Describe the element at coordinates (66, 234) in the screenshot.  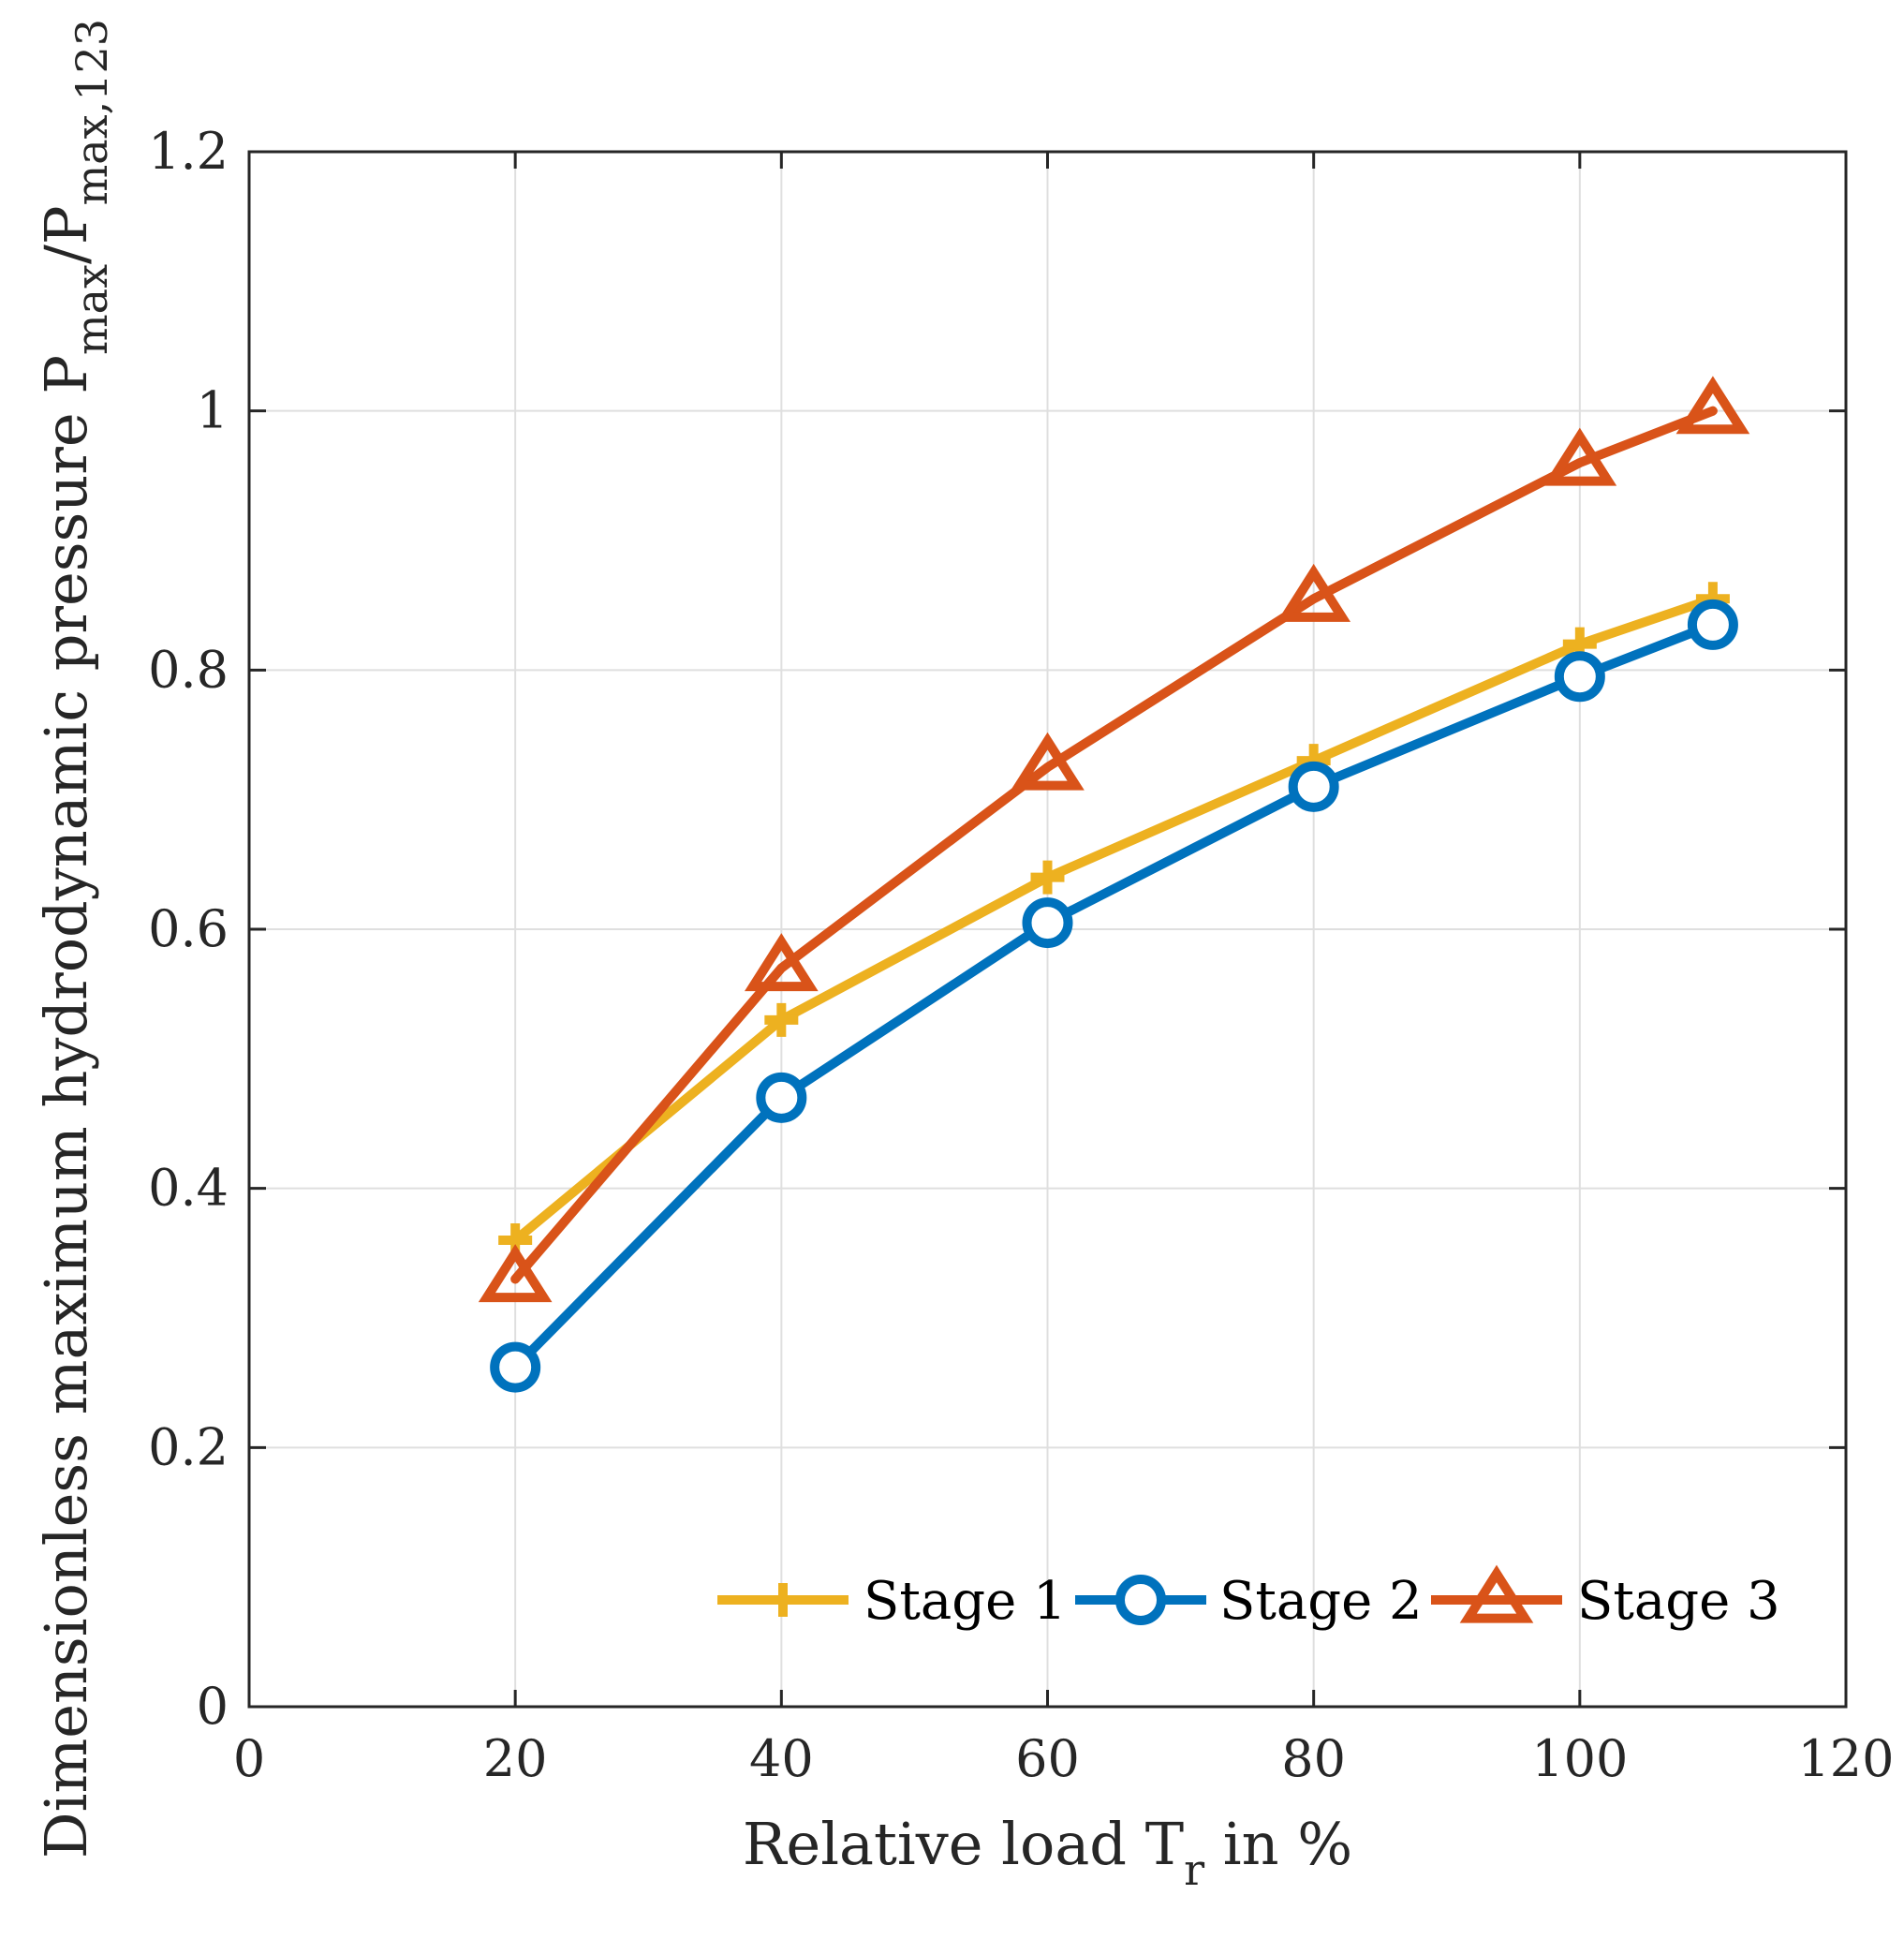
I see `y-axis-label-mid: /P` at that location.